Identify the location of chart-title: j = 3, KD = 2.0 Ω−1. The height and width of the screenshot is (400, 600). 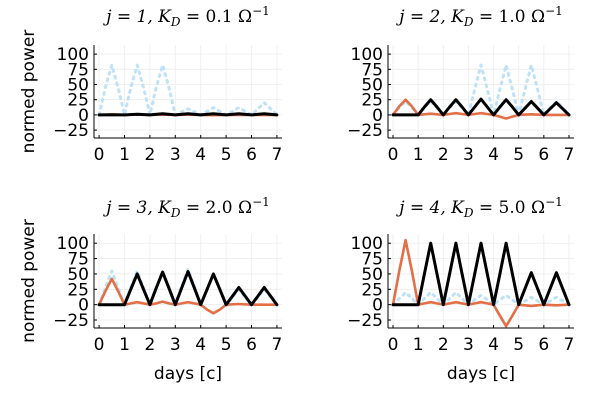
(186, 207).